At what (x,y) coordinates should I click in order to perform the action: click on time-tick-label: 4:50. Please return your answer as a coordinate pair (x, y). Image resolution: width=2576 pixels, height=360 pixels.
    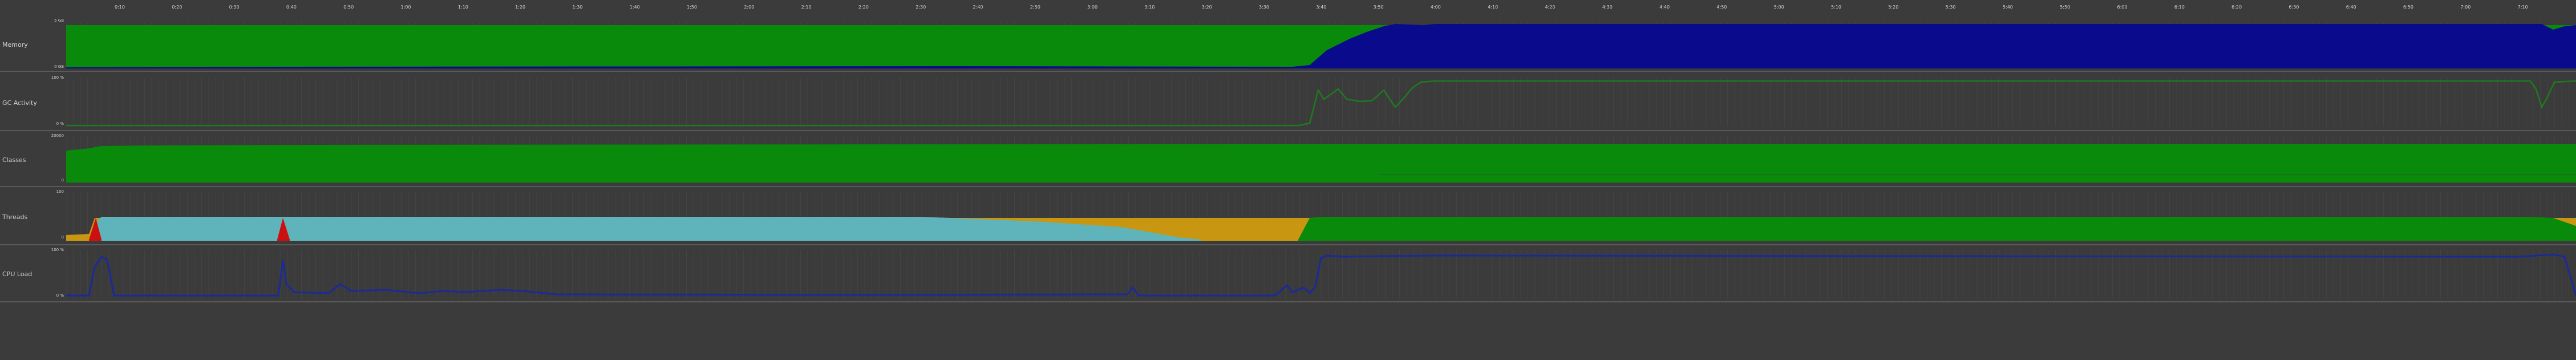
    Looking at the image, I should click on (1721, 7).